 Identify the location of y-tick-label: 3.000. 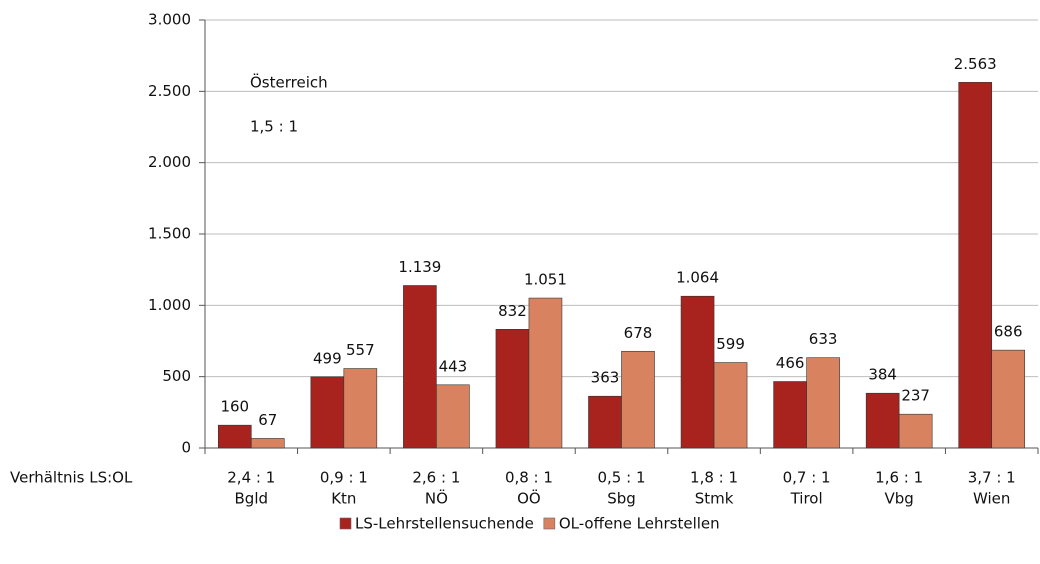
(169, 20).